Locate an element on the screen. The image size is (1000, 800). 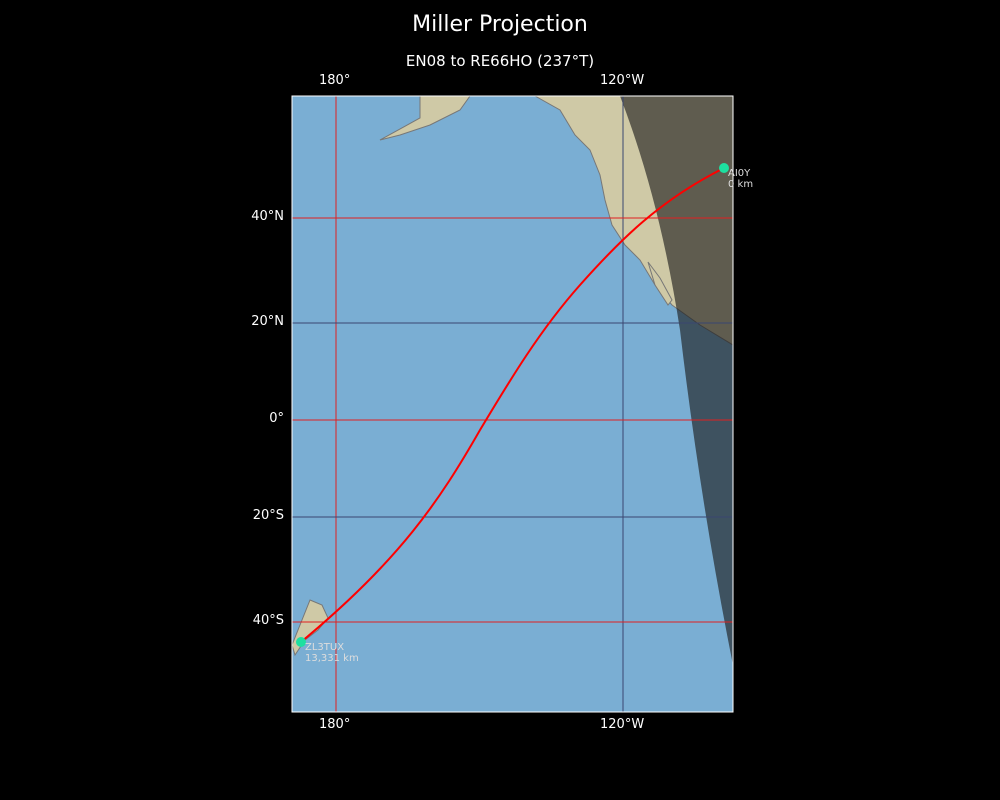
map-title: Miller Projection is located at coordinates (500, 24).